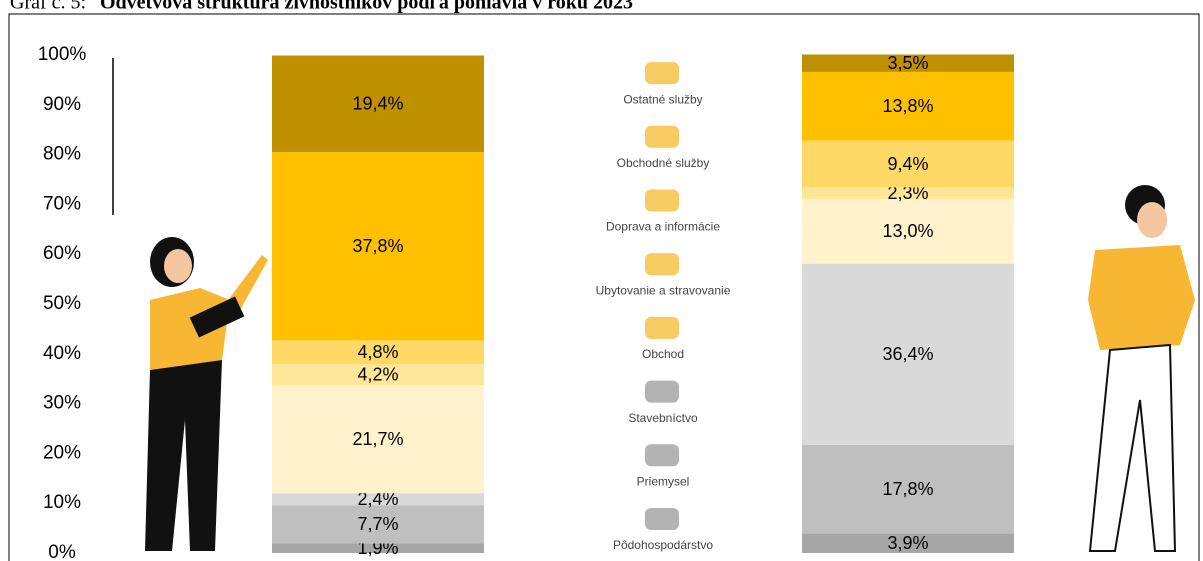  I want to click on value-label: 2,4%, so click(377, 499).